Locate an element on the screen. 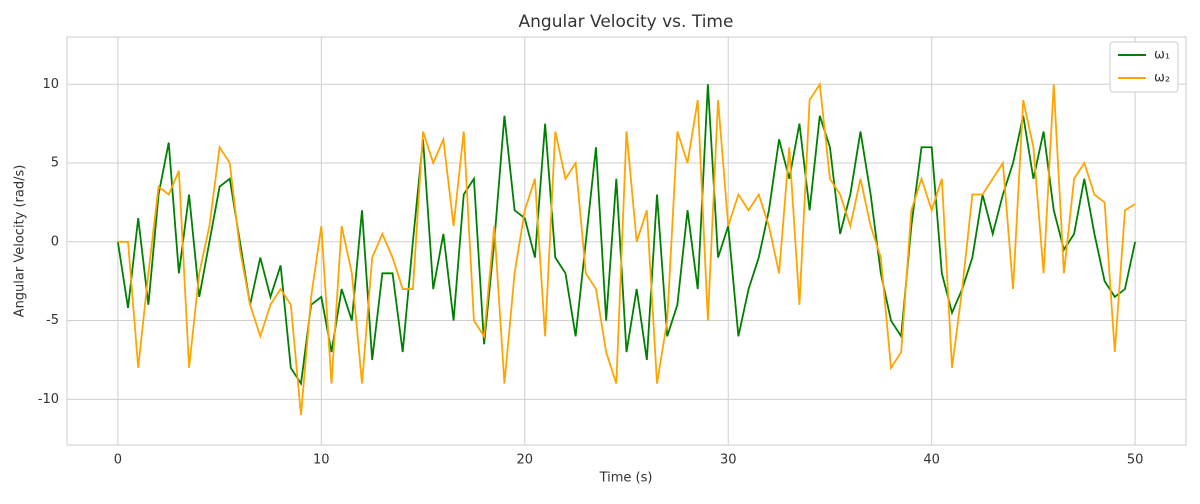 This screenshot has width=1200, height=504. y-tick-label: 5 is located at coordinates (55, 163).